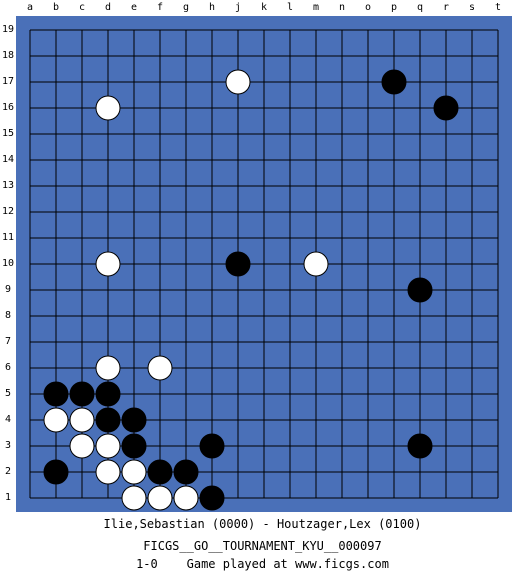  I want to click on black-stone-h3, so click(212, 446).